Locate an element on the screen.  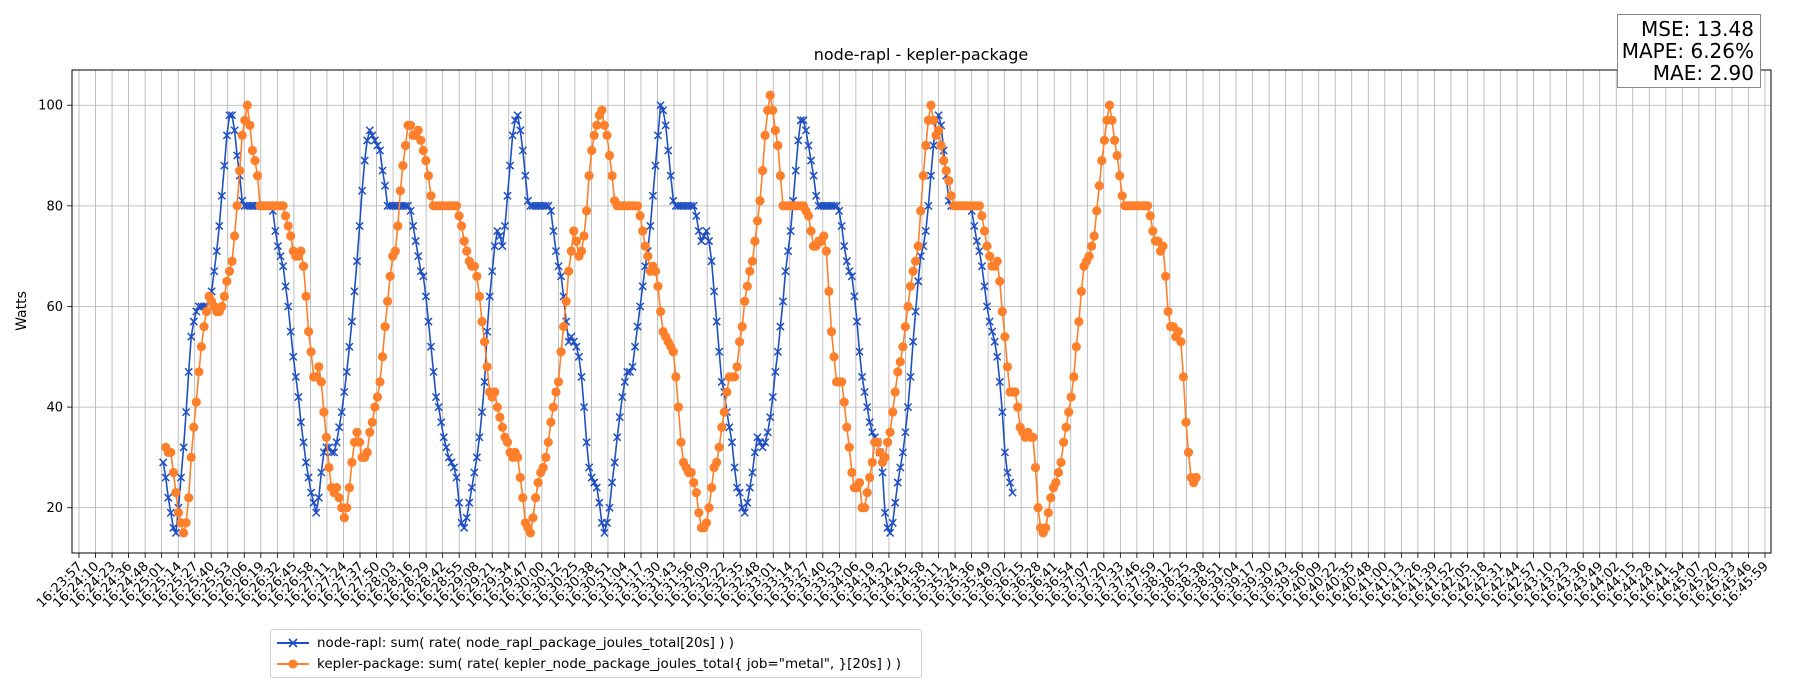
mae-metric: MAE: 2.90 is located at coordinates (1703, 73).